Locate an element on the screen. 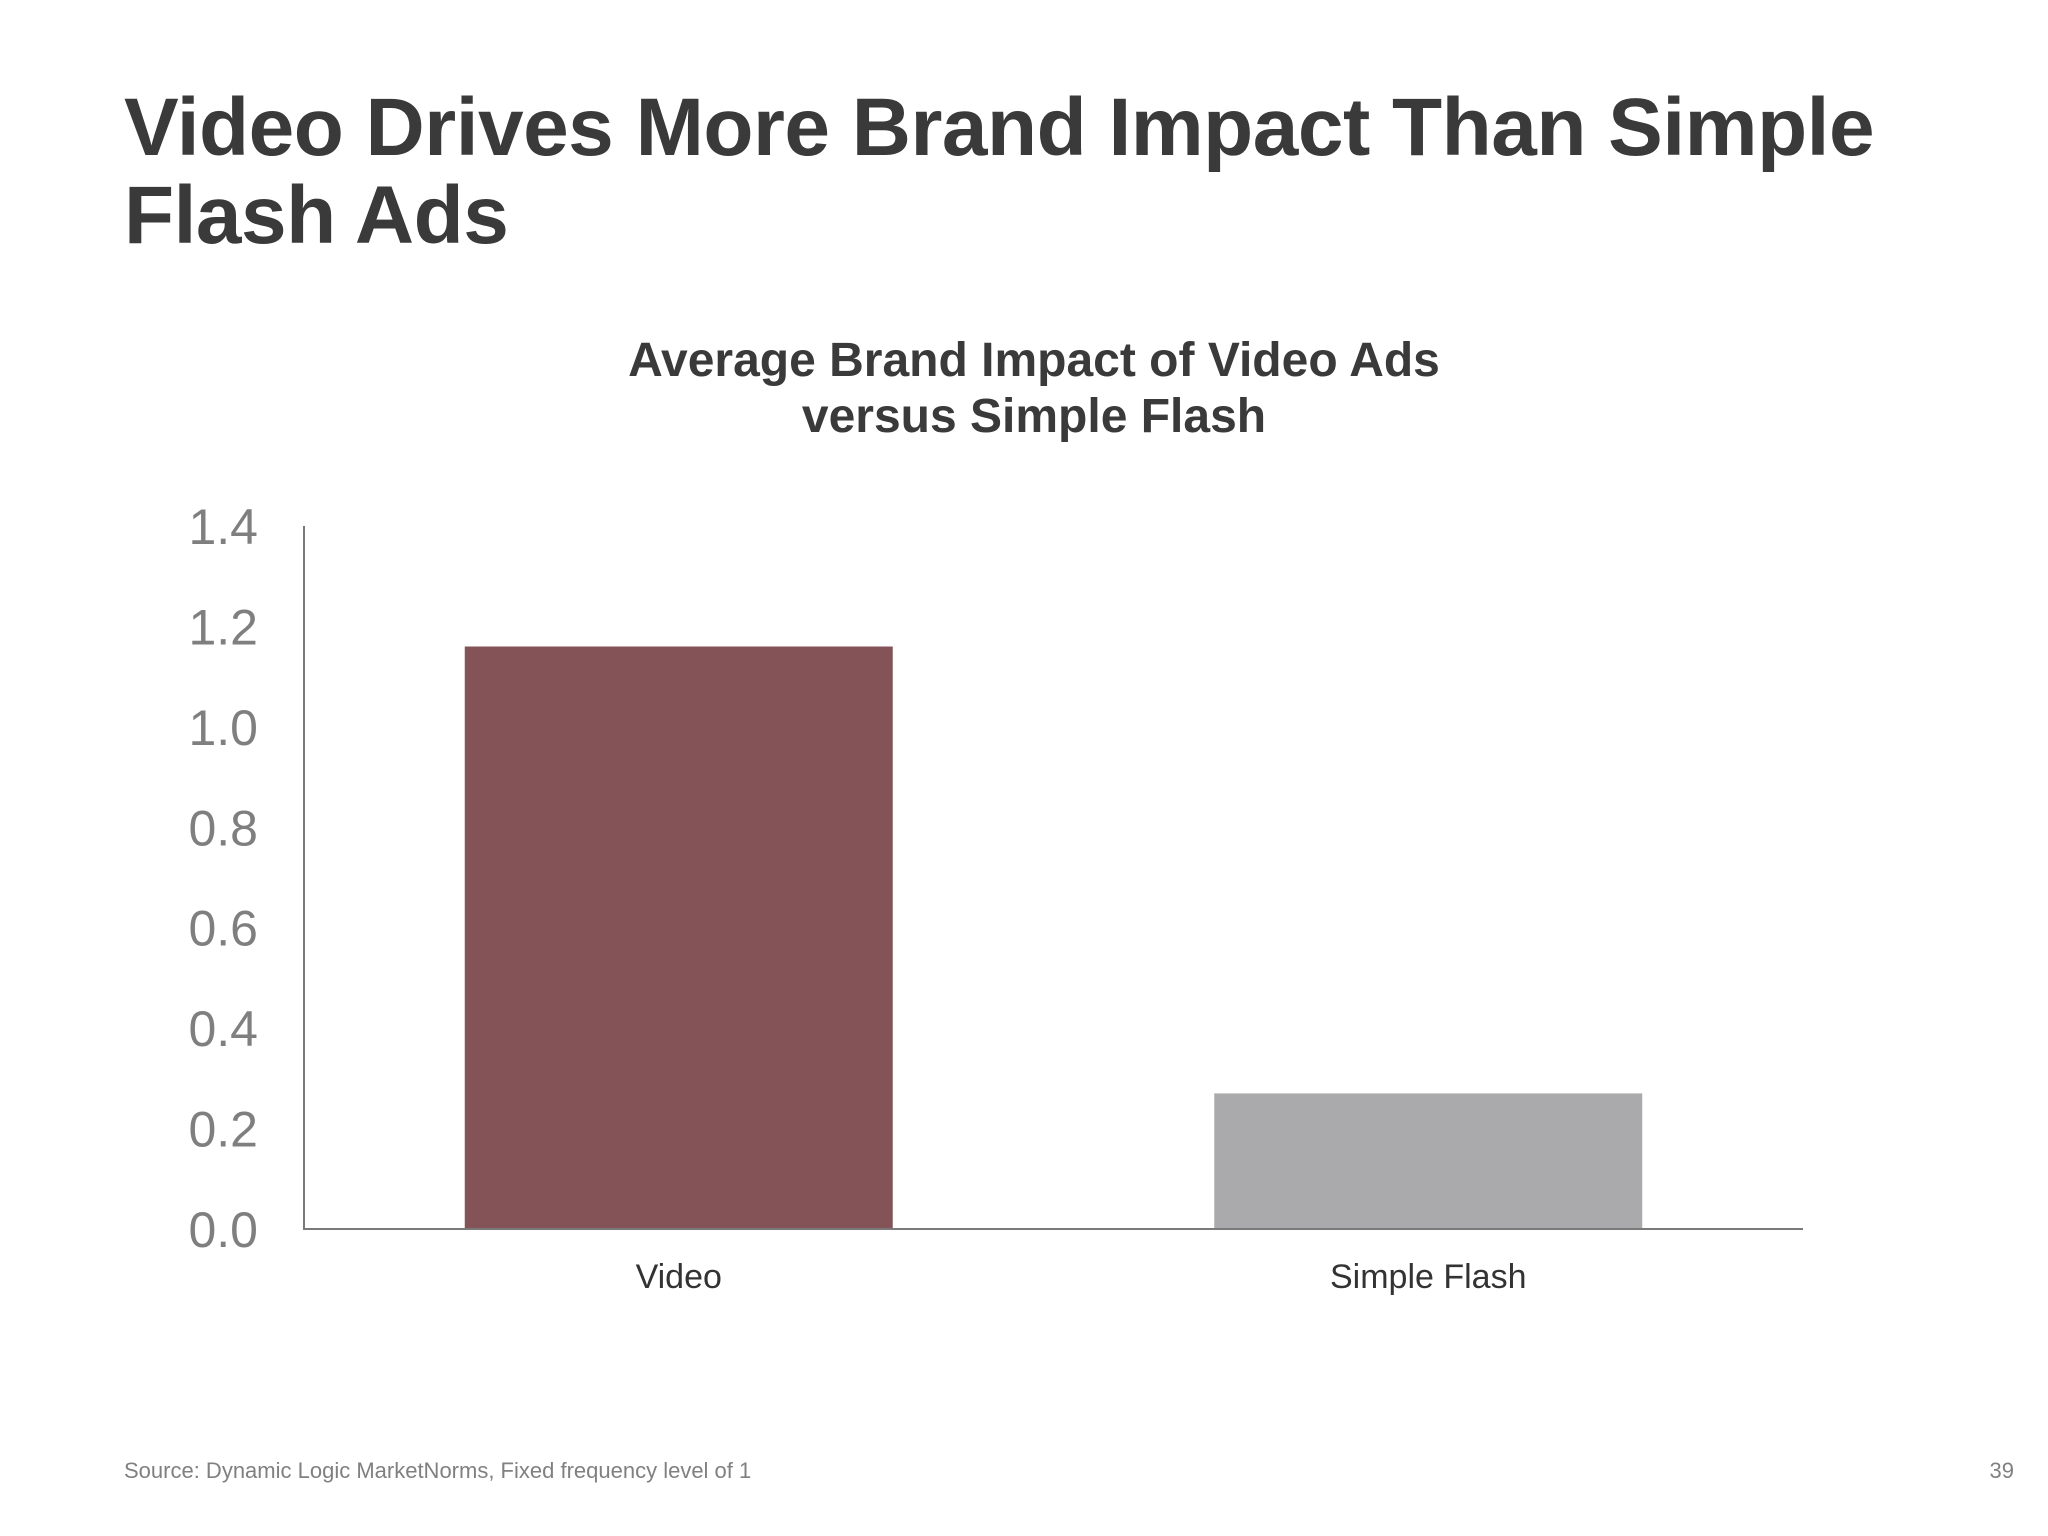  y-tick-label: 0.8 is located at coordinates (223, 828).